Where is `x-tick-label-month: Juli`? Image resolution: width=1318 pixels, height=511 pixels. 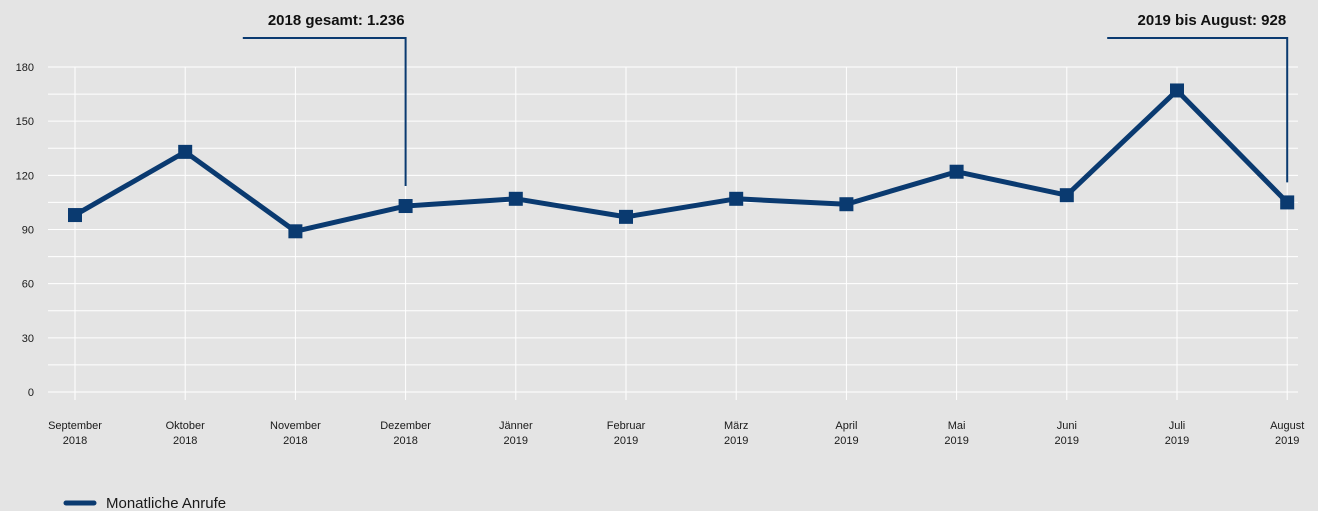 x-tick-label-month: Juli is located at coordinates (1177, 426).